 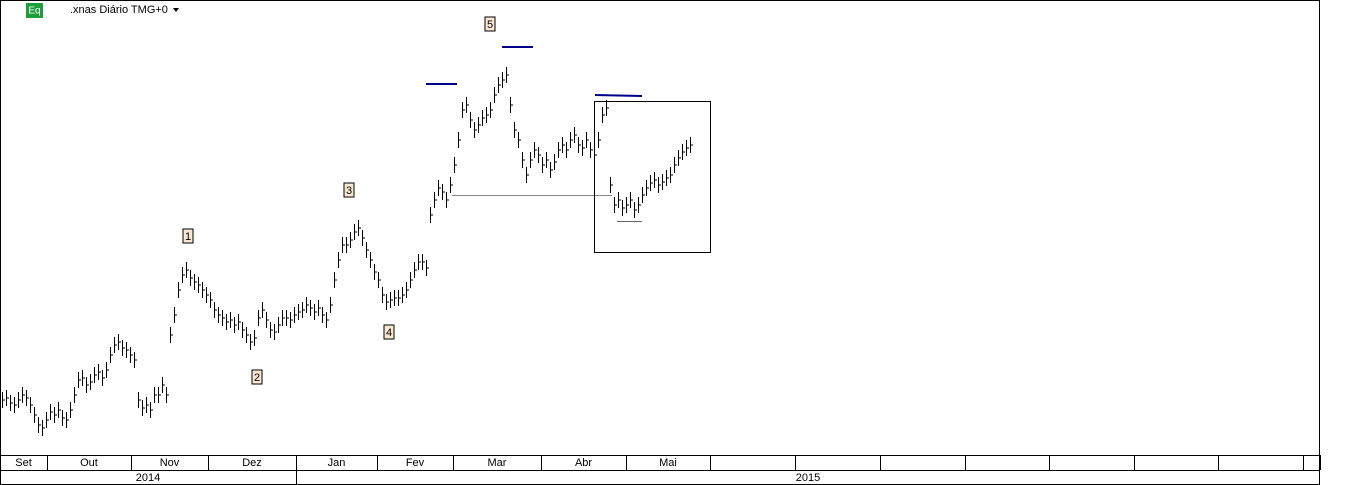 What do you see at coordinates (668, 463) in the screenshot?
I see `x-tick-label: Mai` at bounding box center [668, 463].